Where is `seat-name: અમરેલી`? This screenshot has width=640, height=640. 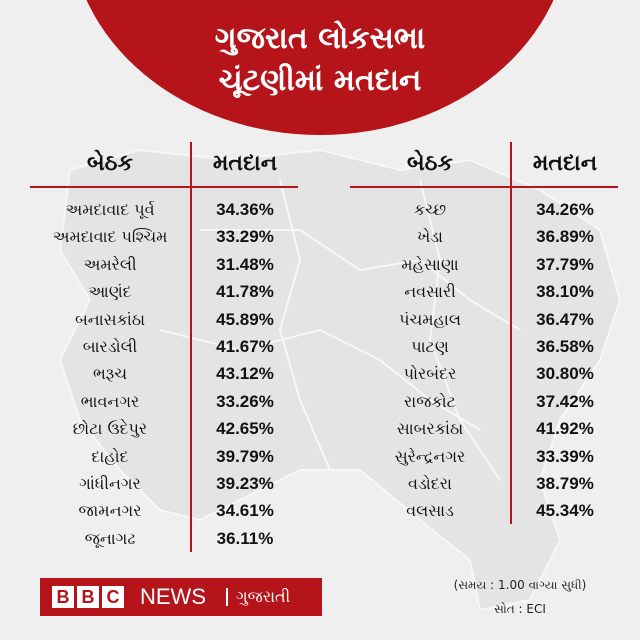 seat-name: અમરેલી is located at coordinates (110, 264).